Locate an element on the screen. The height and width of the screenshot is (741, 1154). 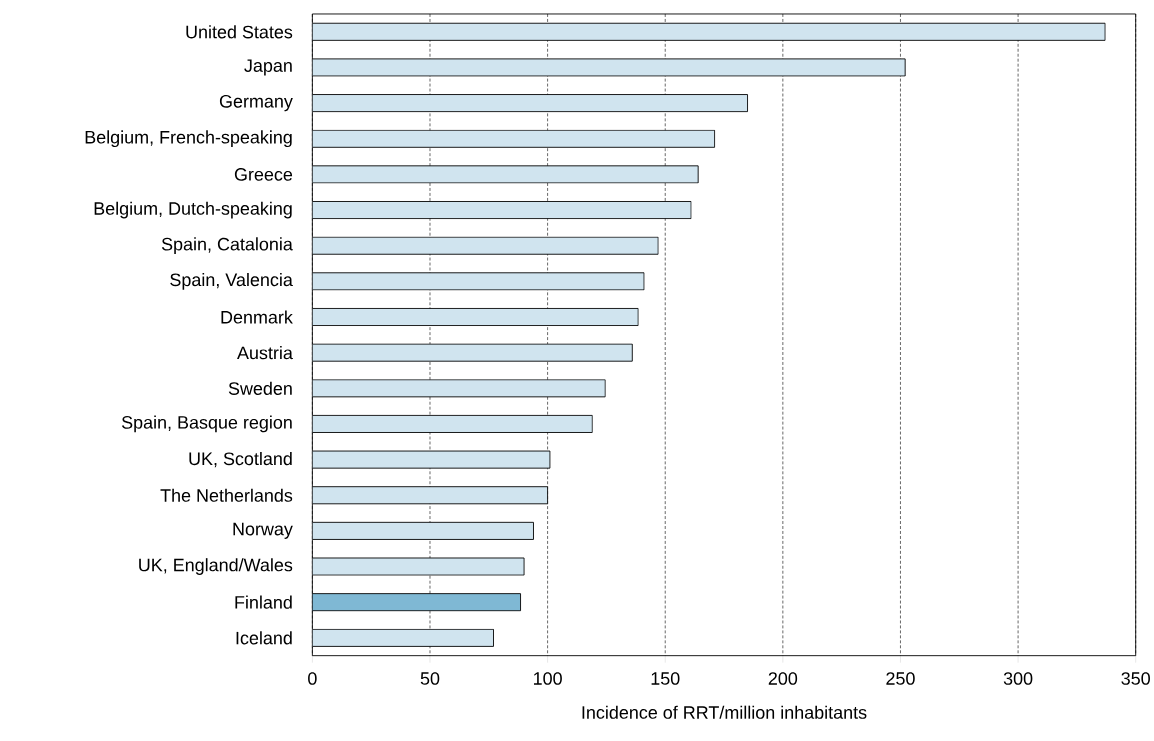
y-tick-label: UK, England/Wales is located at coordinates (216, 566).